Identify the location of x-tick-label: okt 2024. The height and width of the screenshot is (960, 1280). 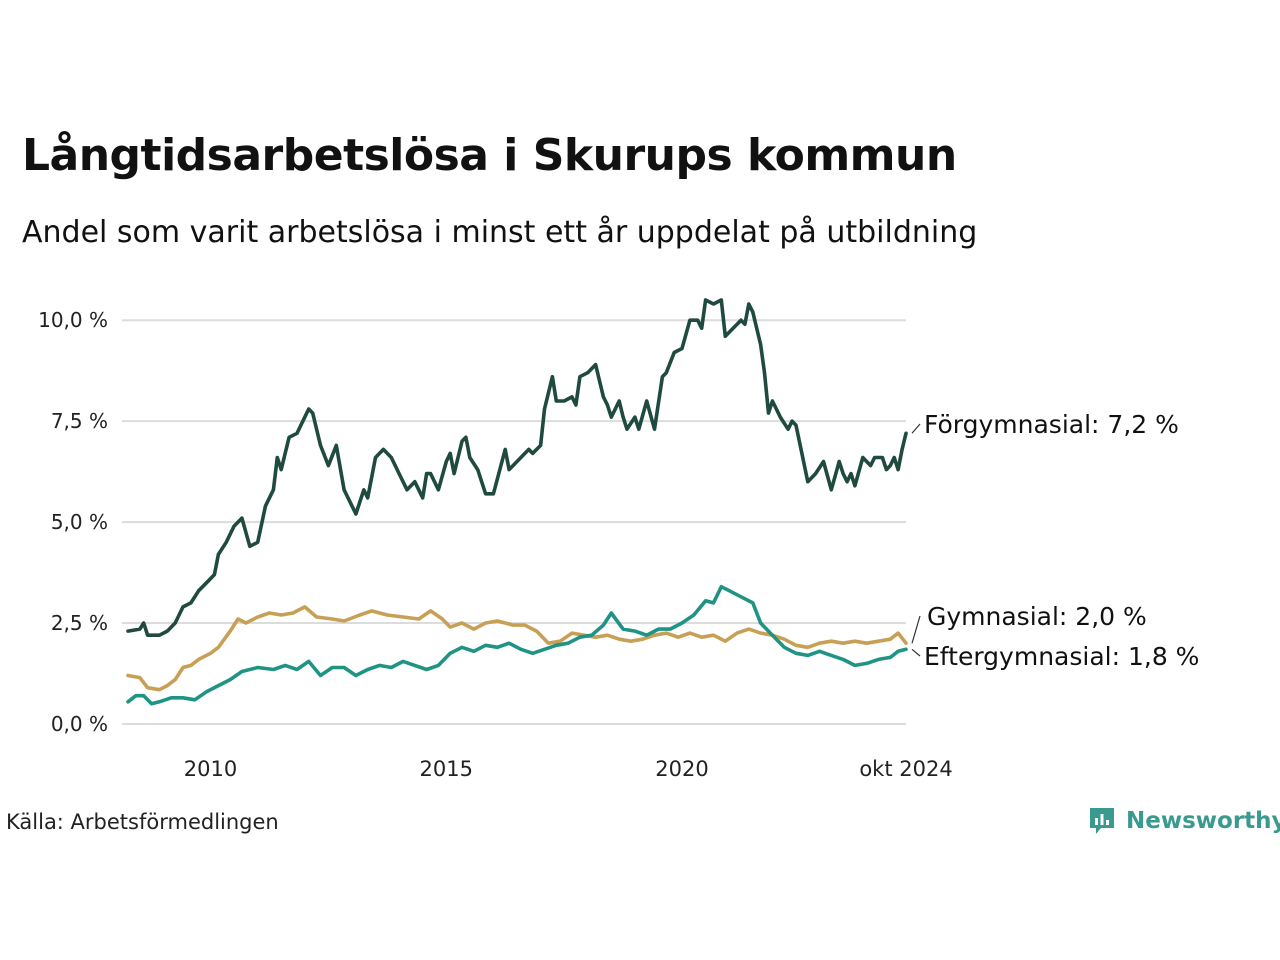
(905, 769).